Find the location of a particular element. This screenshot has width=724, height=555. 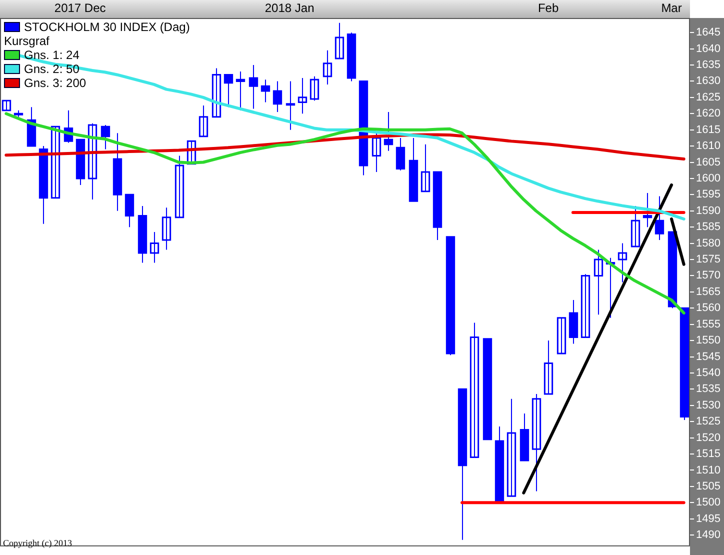

y-tick-label: 1595 is located at coordinates (708, 194).